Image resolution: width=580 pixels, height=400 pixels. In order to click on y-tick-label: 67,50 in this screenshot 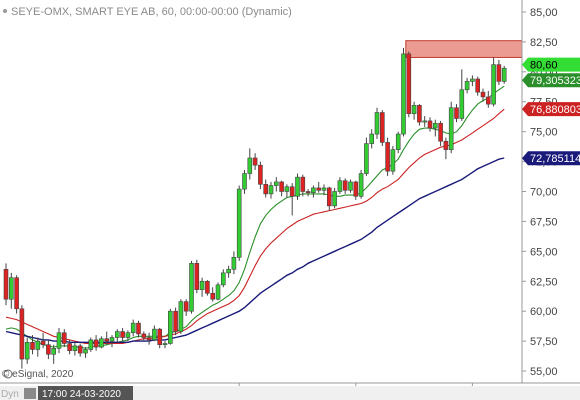, I will do `click(544, 222)`.